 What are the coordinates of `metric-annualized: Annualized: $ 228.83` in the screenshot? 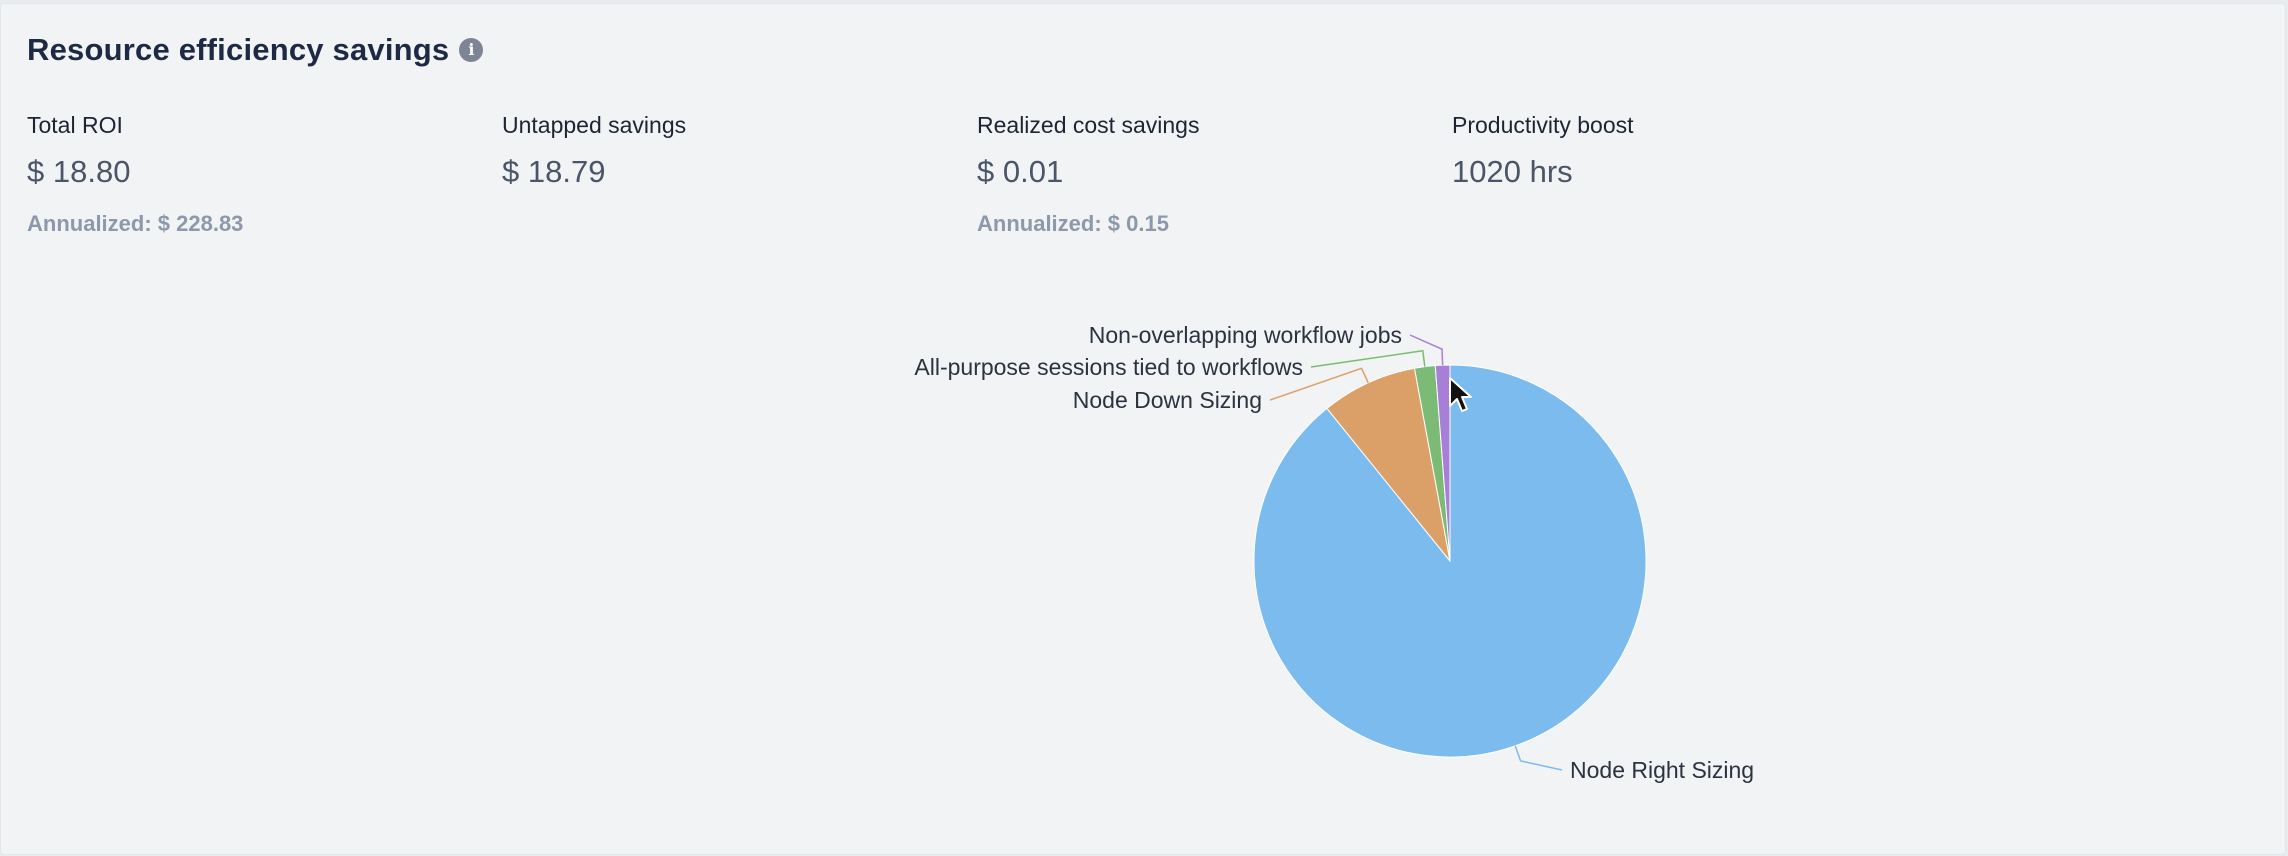 It's located at (135, 223).